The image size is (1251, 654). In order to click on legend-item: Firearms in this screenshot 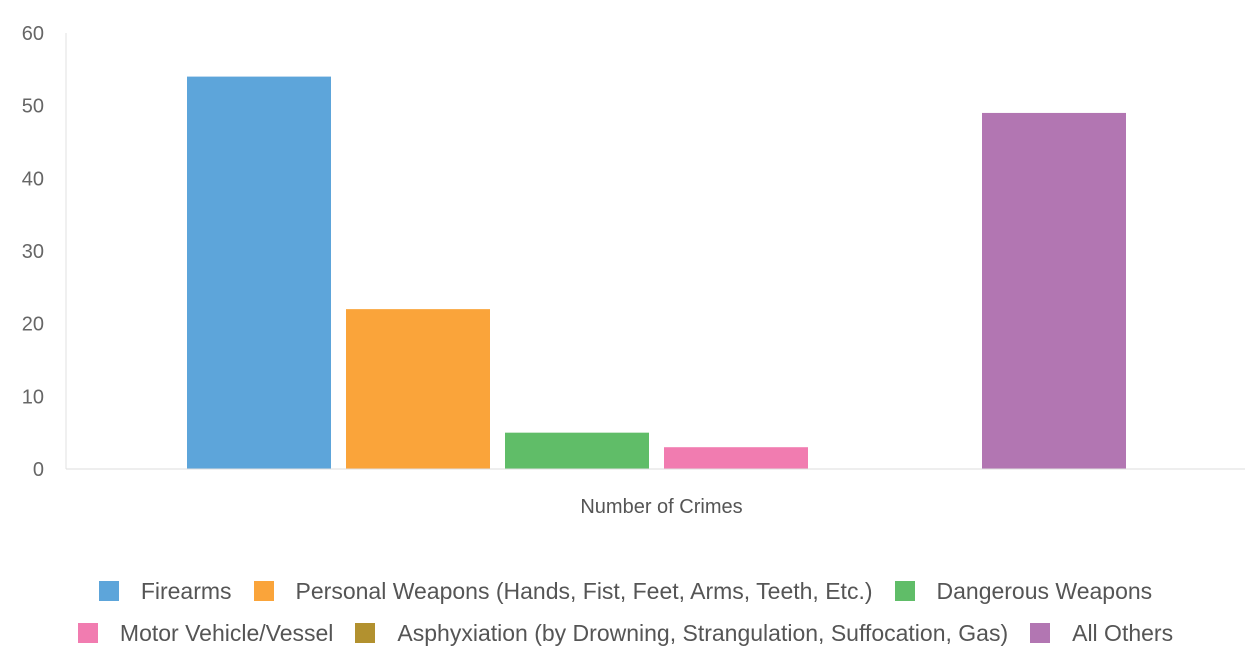, I will do `click(165, 591)`.